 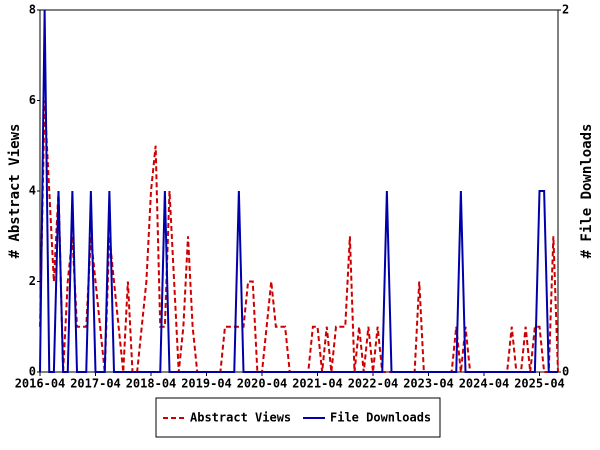 I want to click on x-tick-label: 2024-04, so click(x=484, y=384).